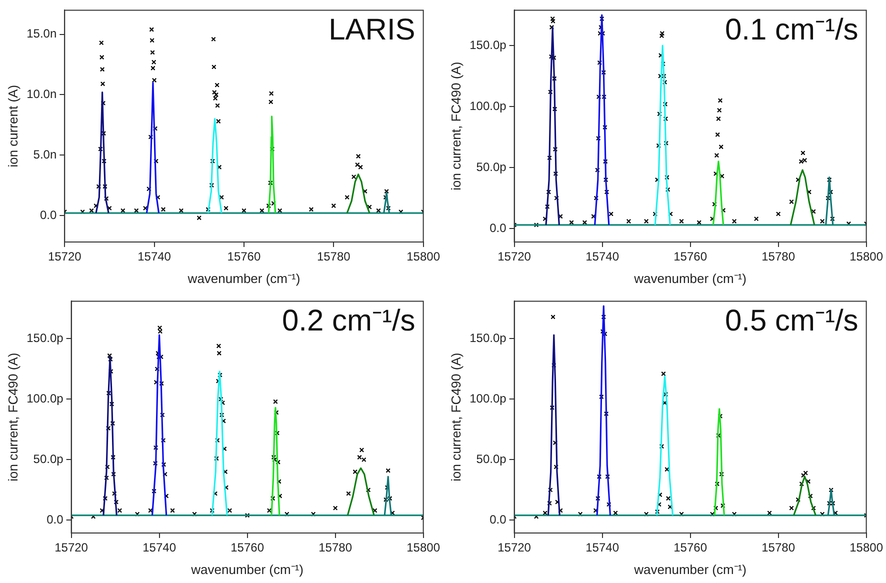  Describe the element at coordinates (45, 154) in the screenshot. I see `y-tick-label: 5.0n` at that location.